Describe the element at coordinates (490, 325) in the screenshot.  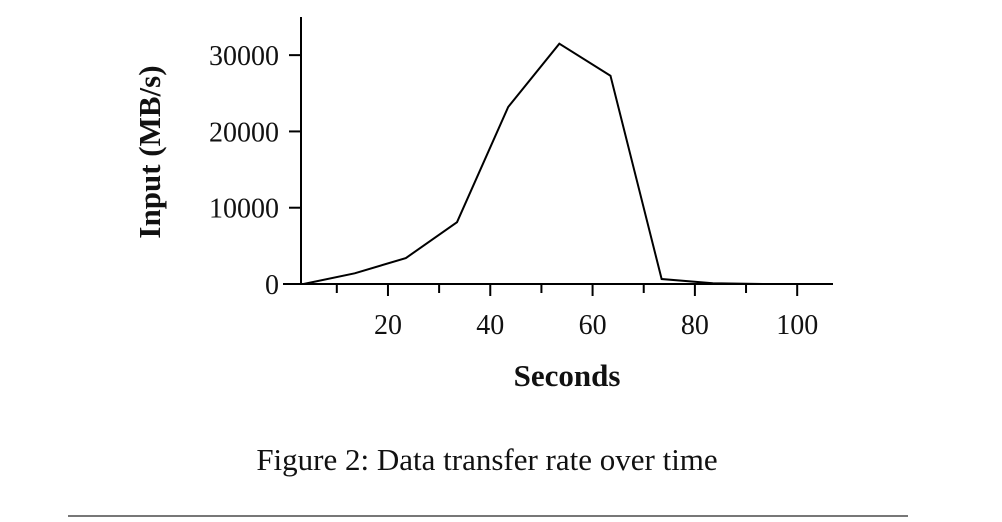
I see `x-tick-label: 40` at that location.